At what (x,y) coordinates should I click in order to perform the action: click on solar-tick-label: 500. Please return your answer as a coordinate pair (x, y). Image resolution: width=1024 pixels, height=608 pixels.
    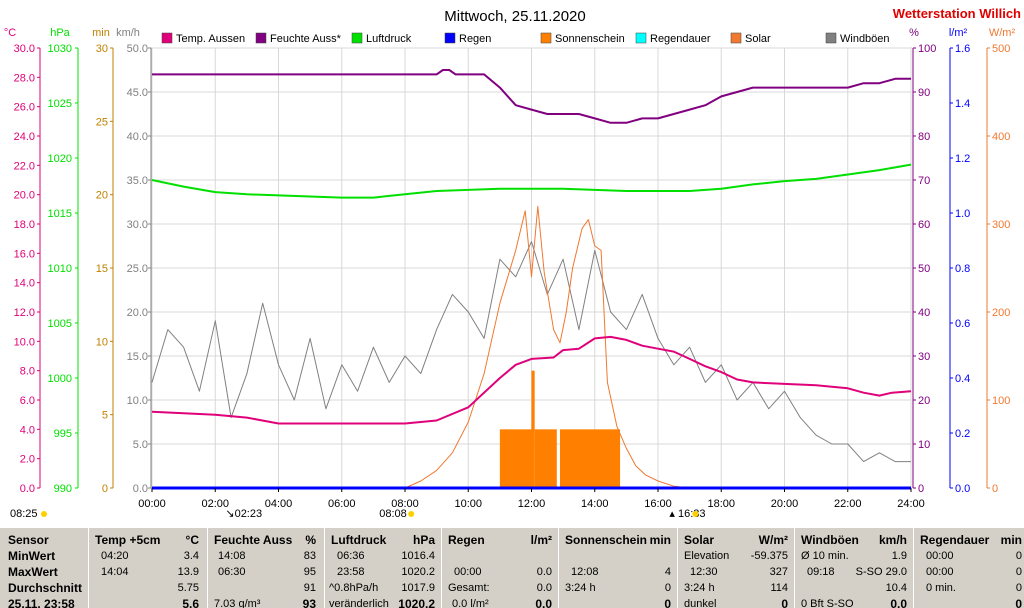
    Looking at the image, I should click on (1001, 49).